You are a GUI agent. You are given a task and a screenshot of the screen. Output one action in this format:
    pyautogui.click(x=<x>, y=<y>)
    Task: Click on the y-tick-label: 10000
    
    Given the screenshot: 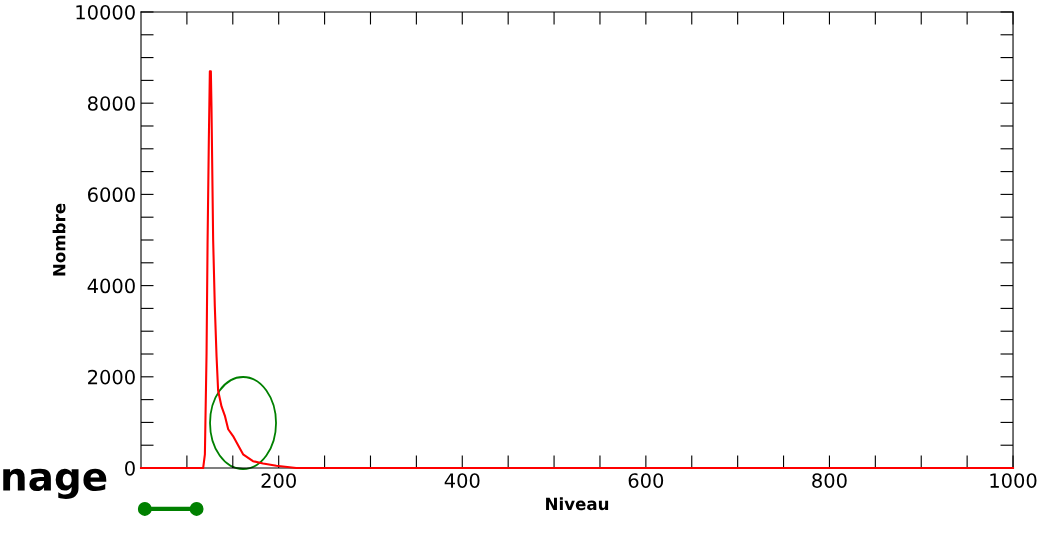 What is the action you would take?
    pyautogui.click(x=105, y=12)
    